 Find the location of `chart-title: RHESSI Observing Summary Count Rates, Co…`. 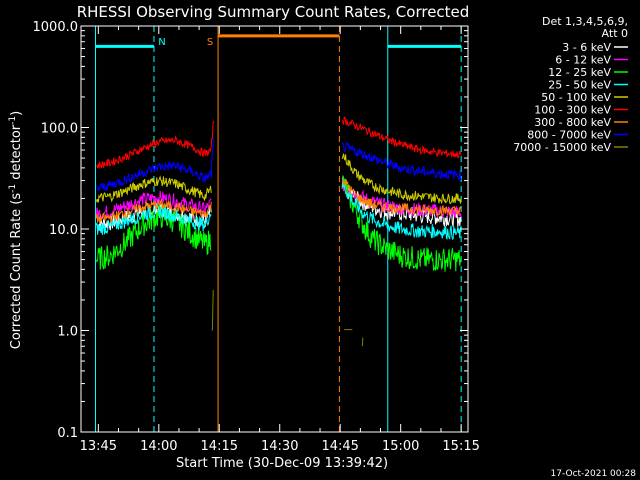

chart-title: RHESSI Observing Summary Count Rates, Co… is located at coordinates (273, 12).